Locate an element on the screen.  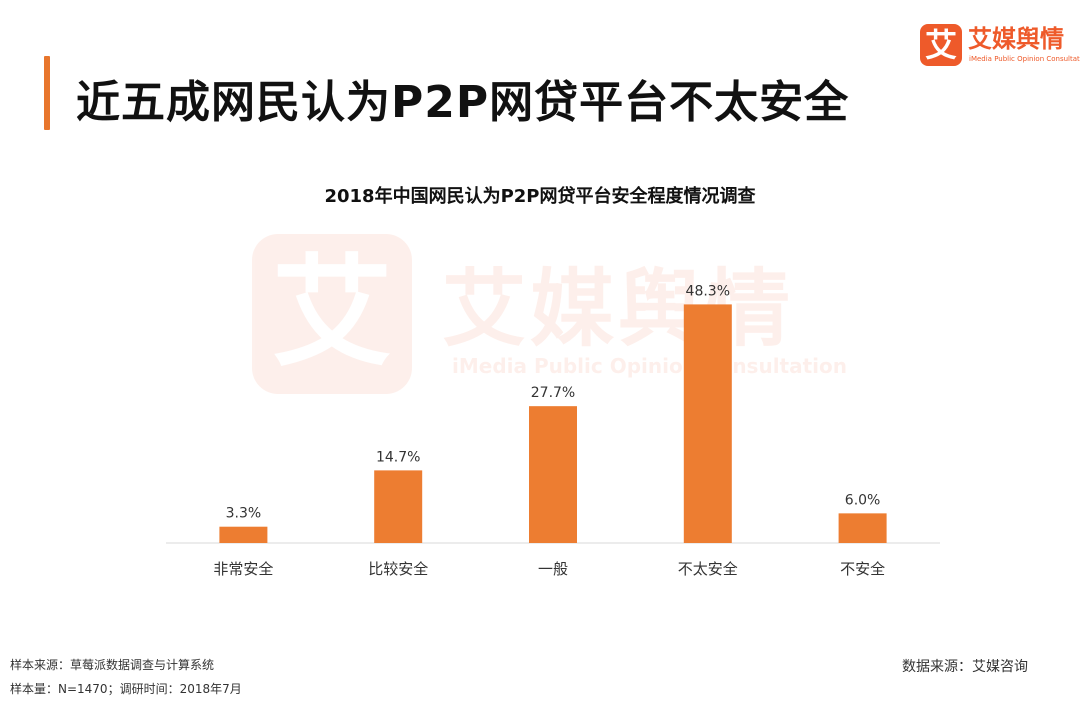
category-label-4: 不安全 is located at coordinates (862, 569).